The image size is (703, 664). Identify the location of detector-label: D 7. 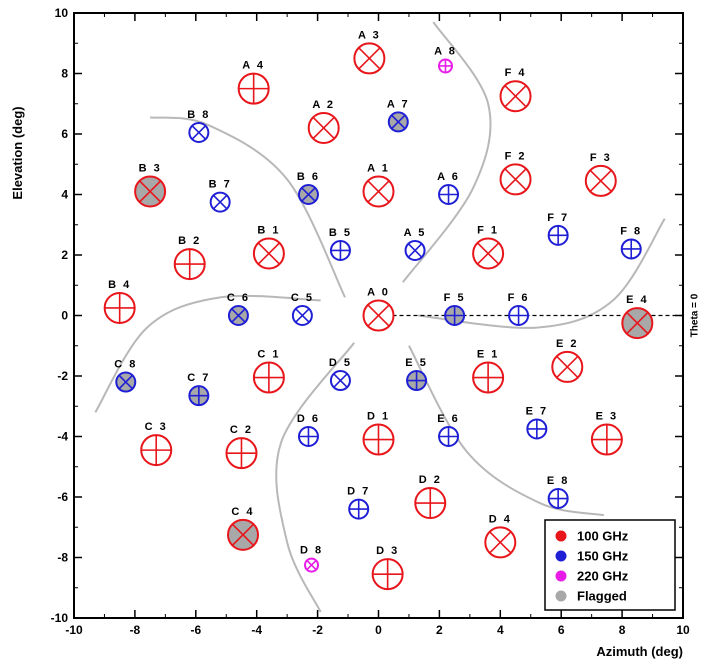
(358, 492).